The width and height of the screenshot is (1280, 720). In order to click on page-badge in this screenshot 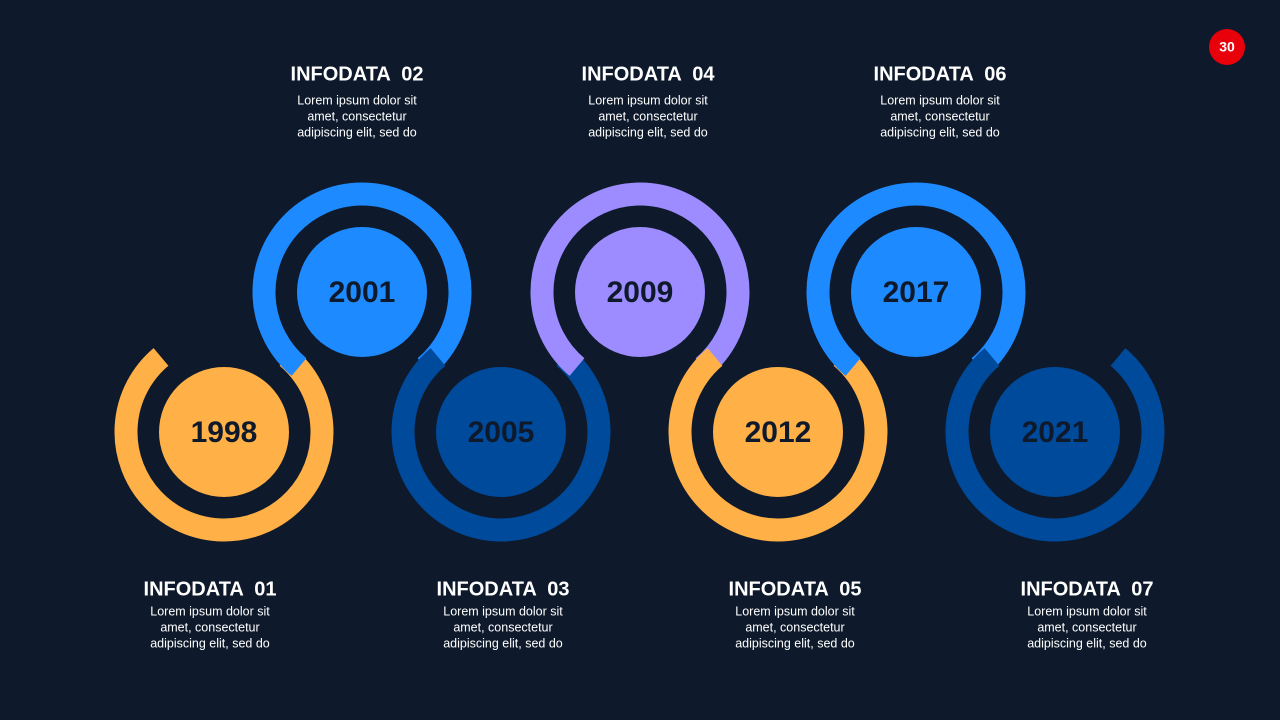, I will do `click(1227, 47)`.